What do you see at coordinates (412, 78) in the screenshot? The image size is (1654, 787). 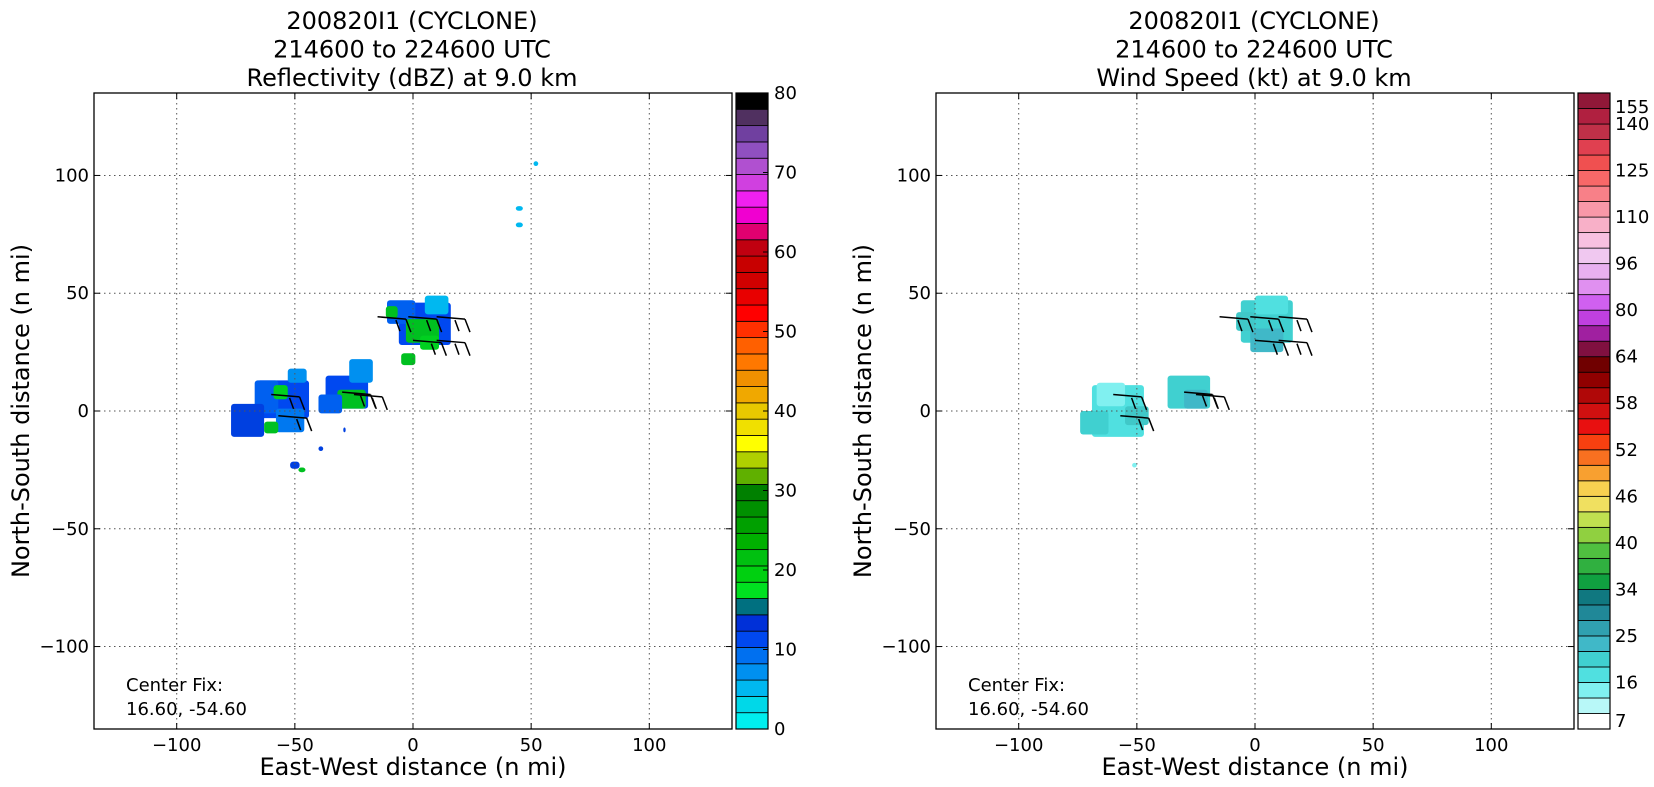 I see `chart-title-line: Reflectivity (dBZ) at 9.0 km` at bounding box center [412, 78].